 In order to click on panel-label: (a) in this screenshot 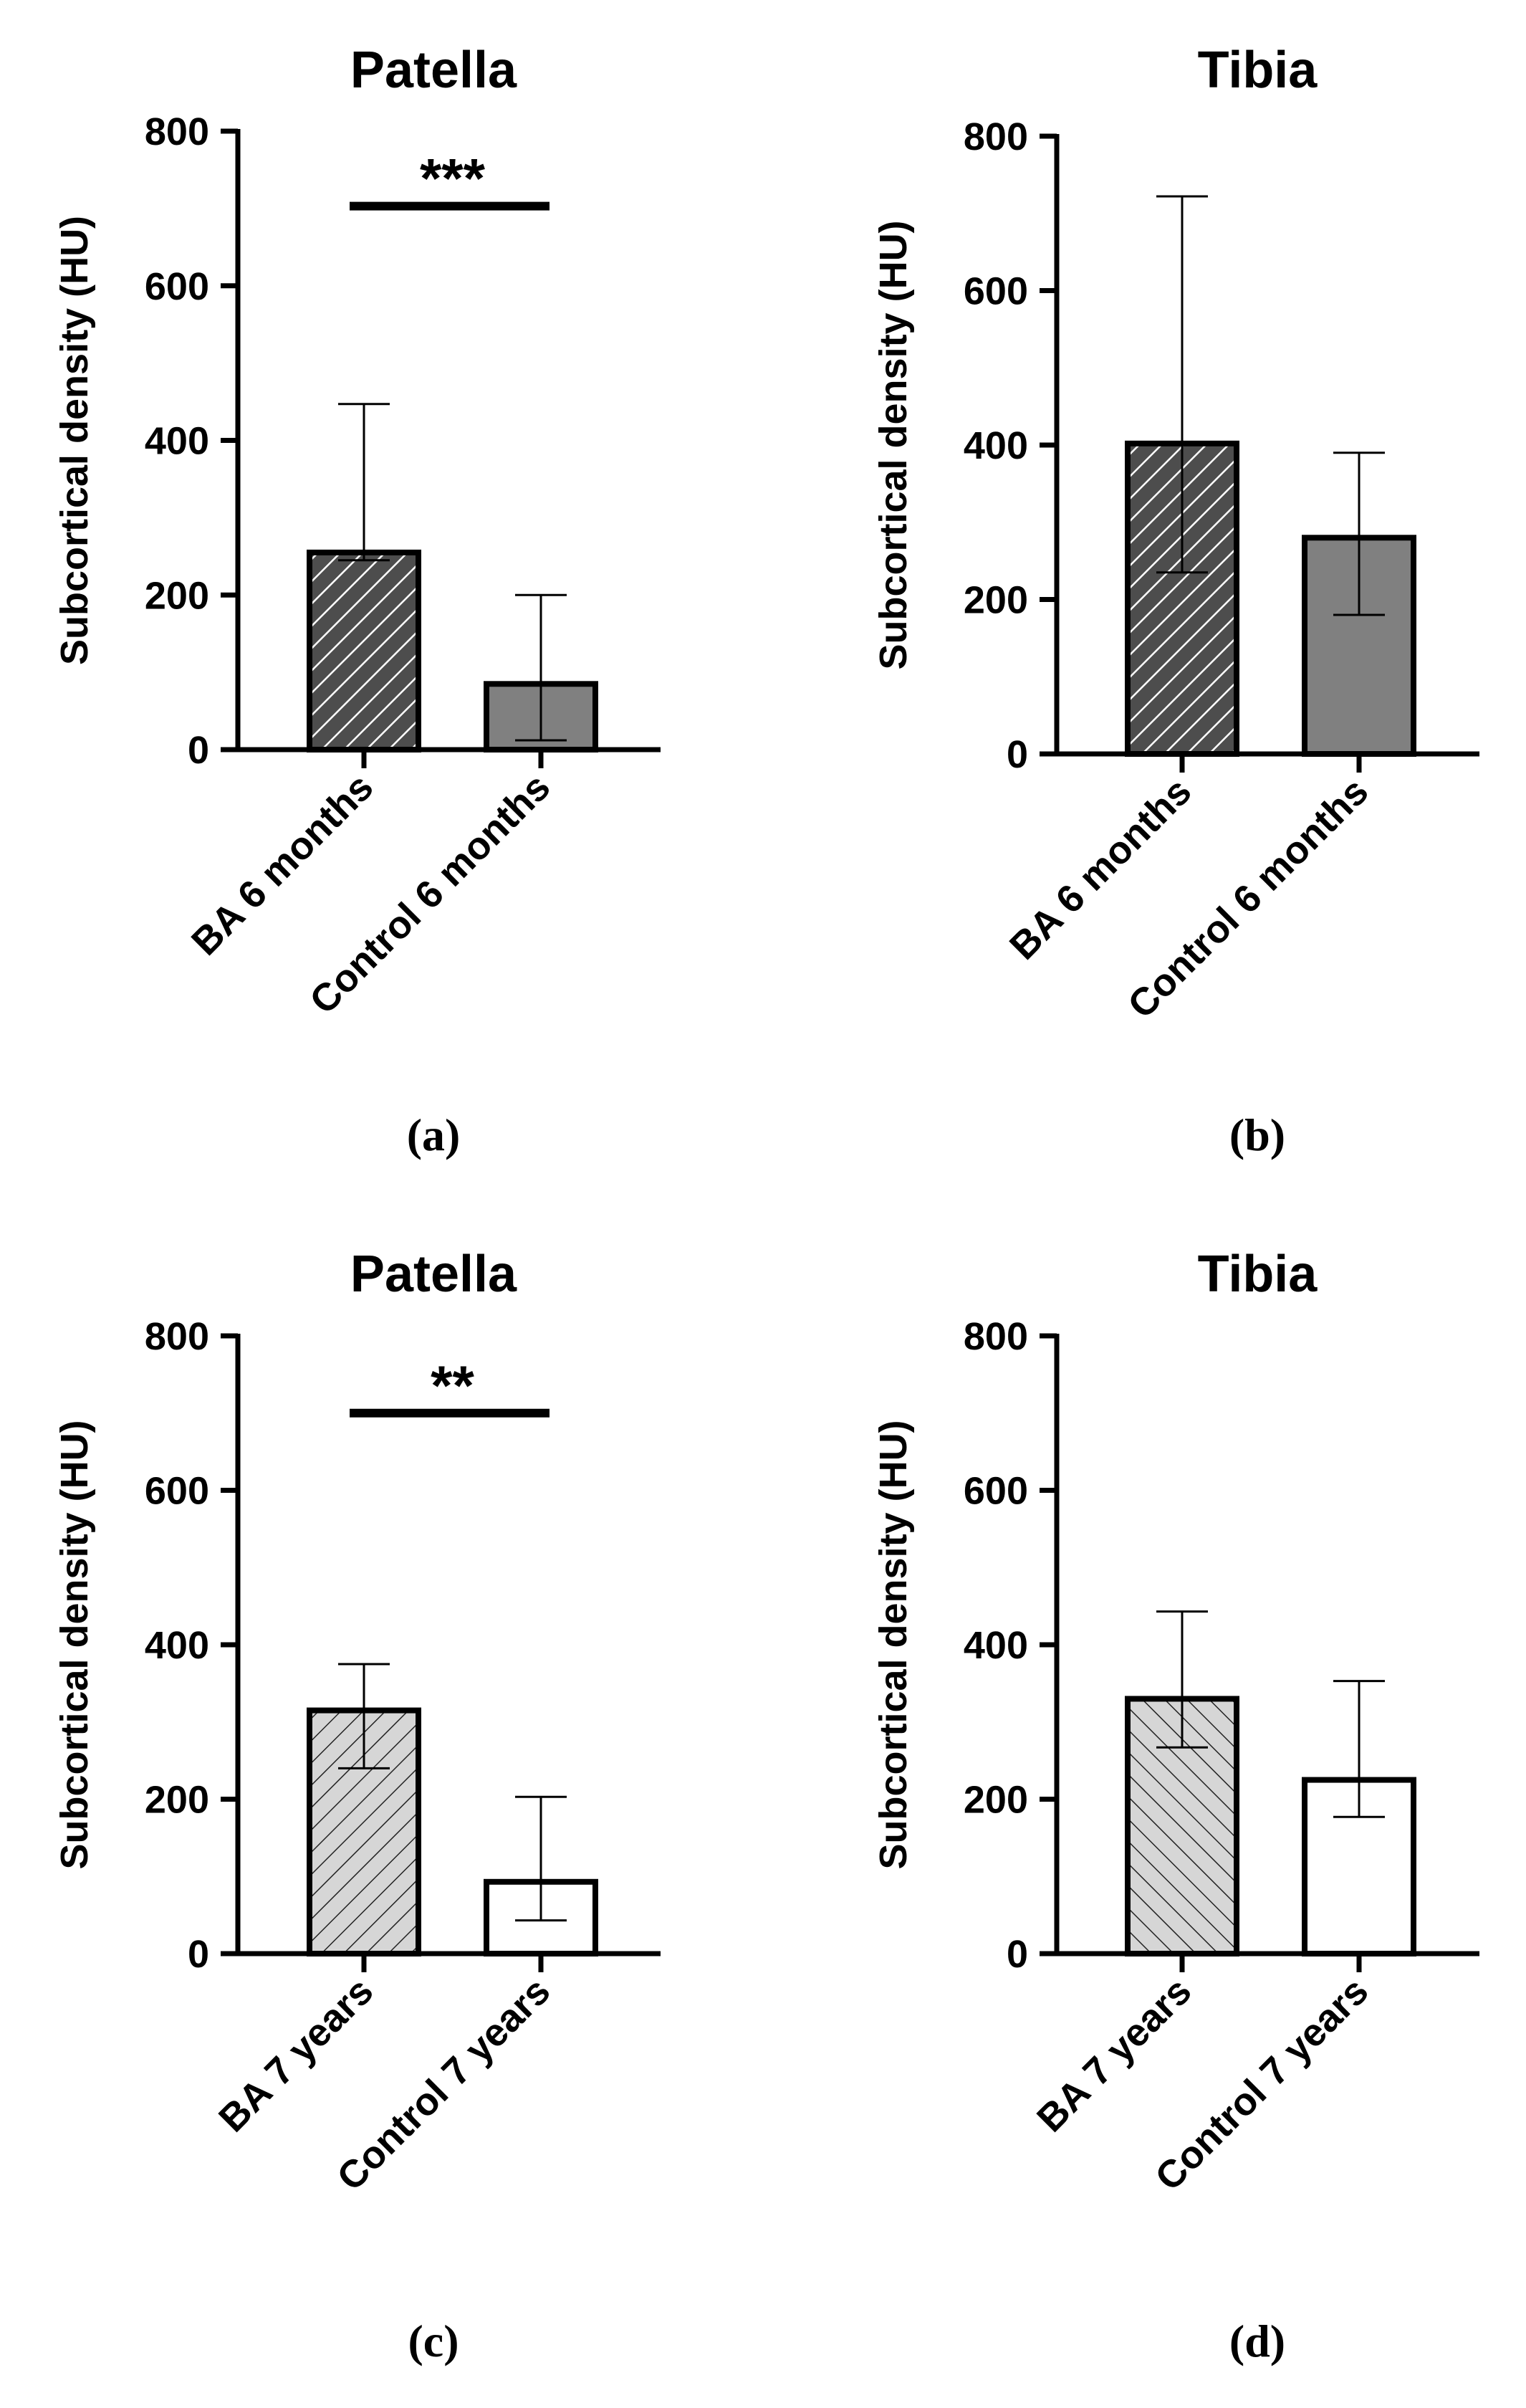, I will do `click(434, 1134)`.